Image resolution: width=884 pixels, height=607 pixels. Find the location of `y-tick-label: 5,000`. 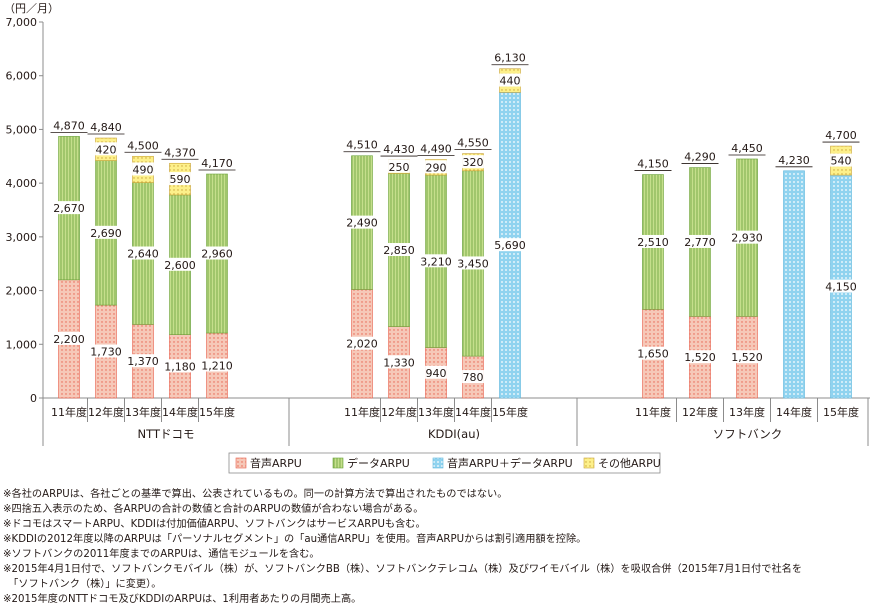

y-tick-label: 5,000 is located at coordinates (22, 129).